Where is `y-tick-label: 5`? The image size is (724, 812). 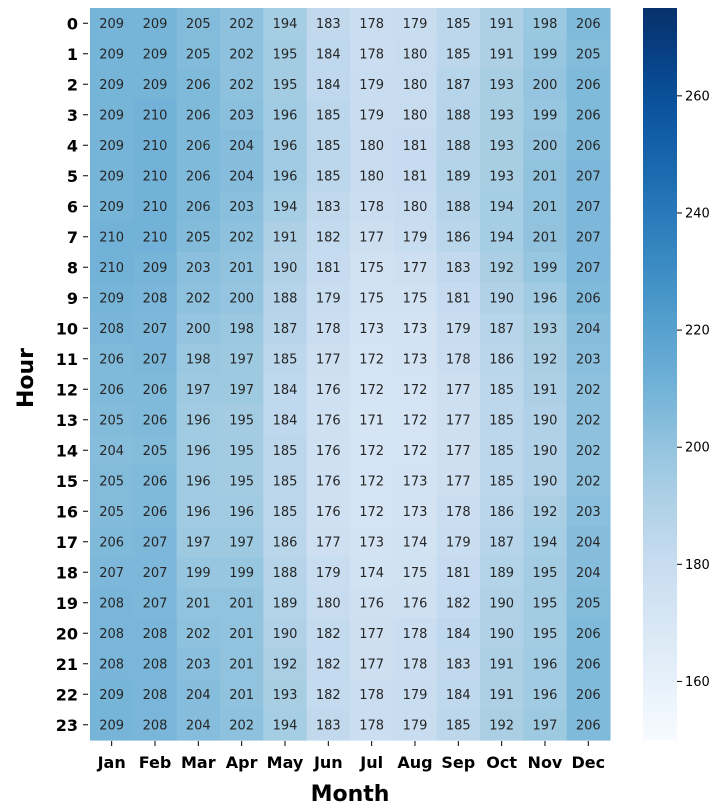 y-tick-label: 5 is located at coordinates (72, 176).